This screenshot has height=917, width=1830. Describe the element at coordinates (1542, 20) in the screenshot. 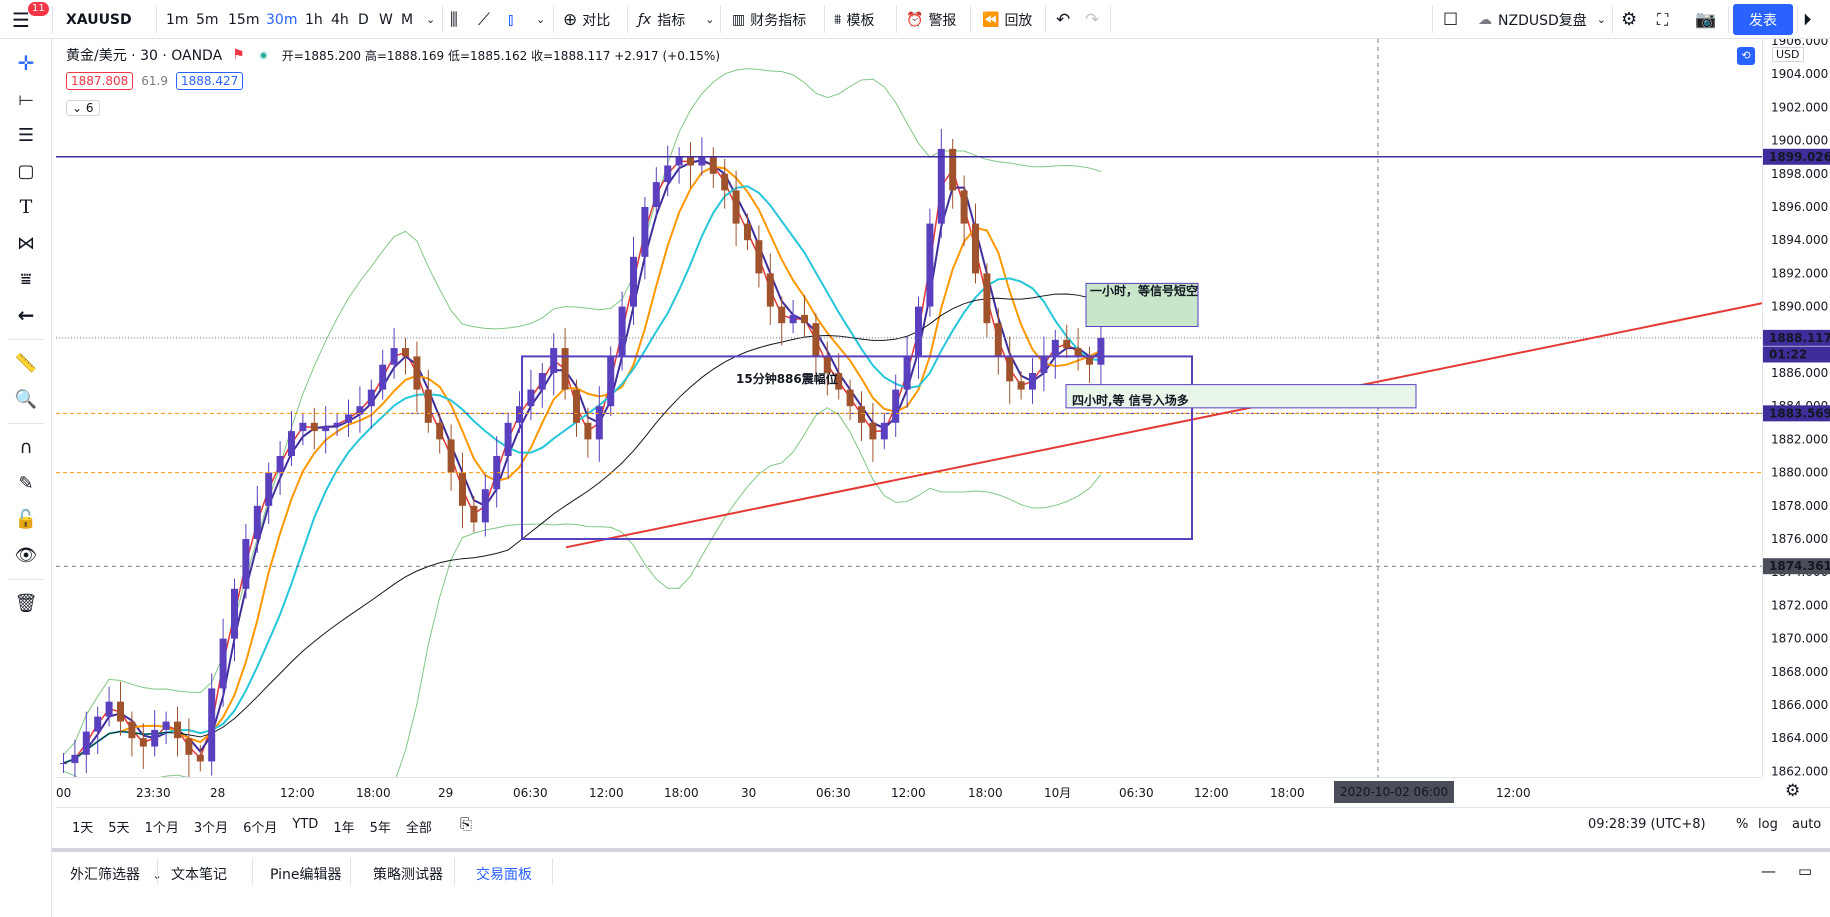

I see `layout-selector: ☁ NZDUSD复盘 ⌄` at that location.